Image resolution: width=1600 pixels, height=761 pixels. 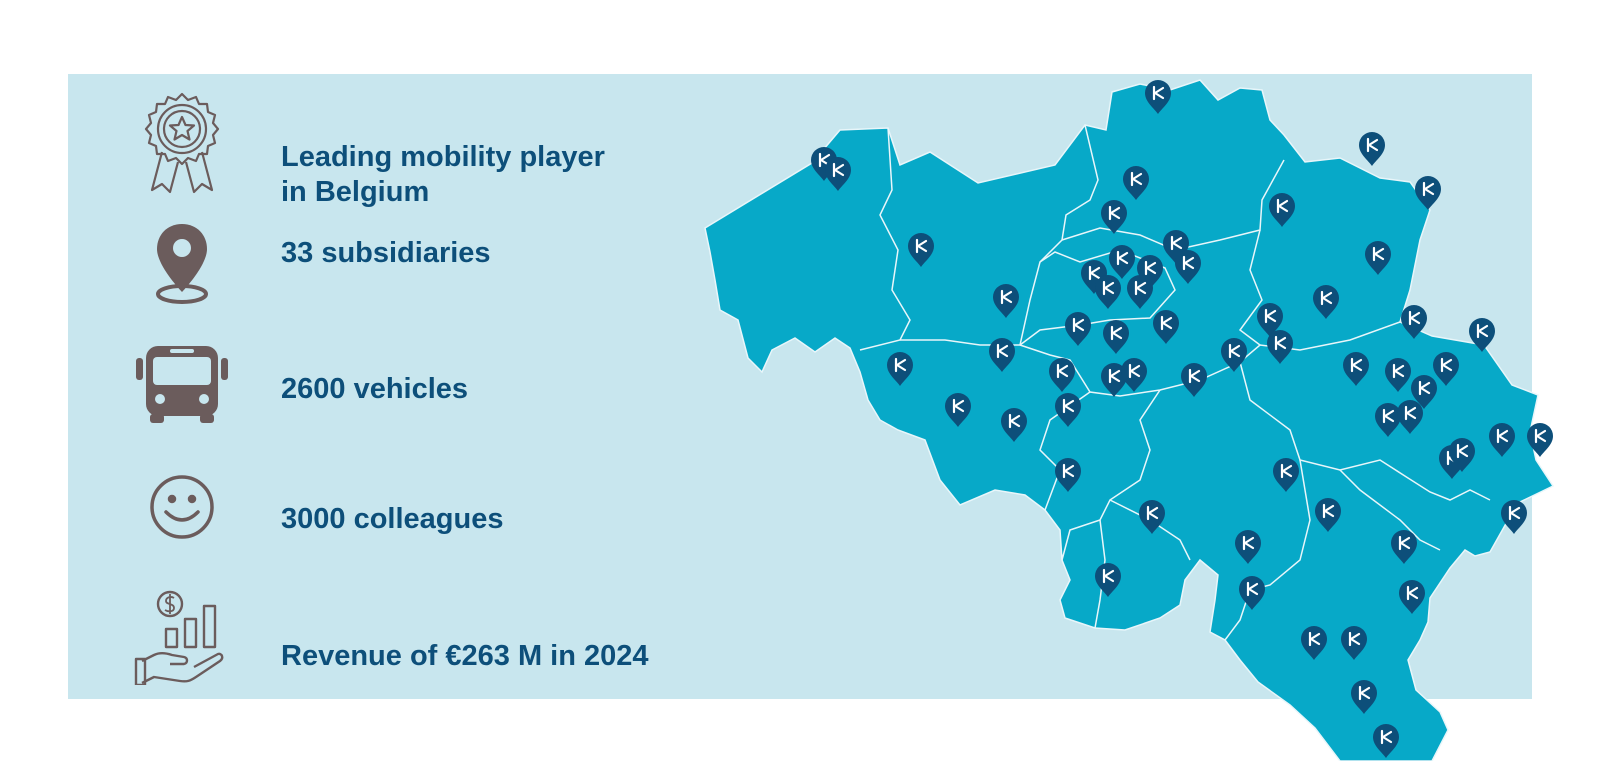 I want to click on fact-label: Revenue of €263 M in 2024, so click(x=465, y=656).